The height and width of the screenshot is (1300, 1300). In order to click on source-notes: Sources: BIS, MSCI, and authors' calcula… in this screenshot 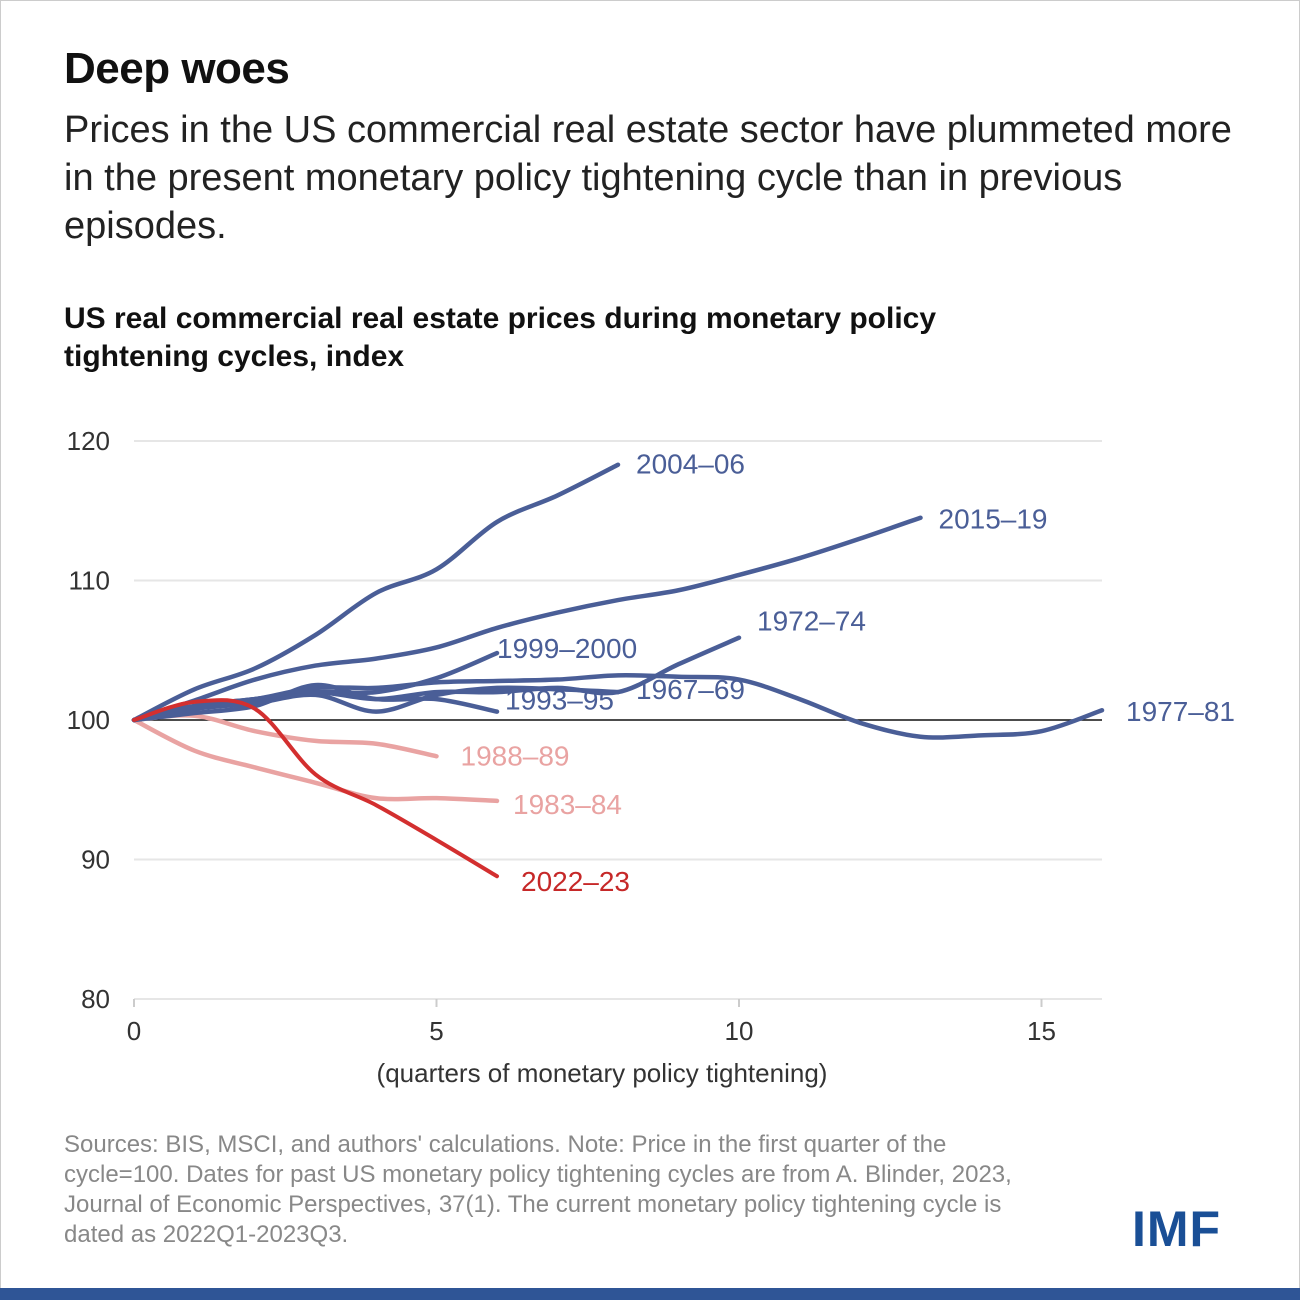, I will do `click(538, 1189)`.